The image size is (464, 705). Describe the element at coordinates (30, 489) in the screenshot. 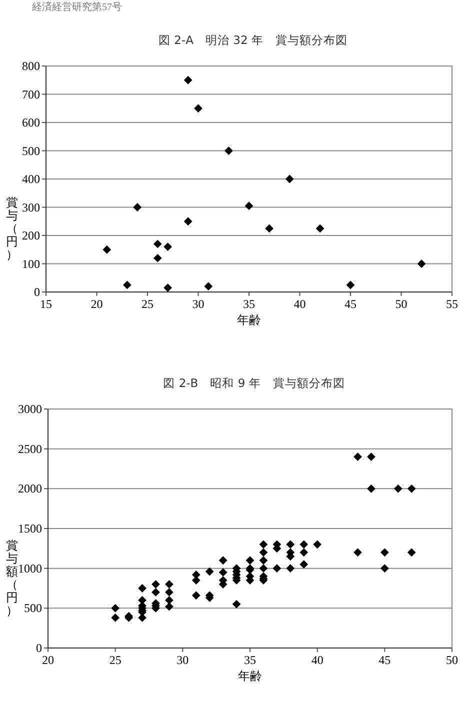

I see `y-tick-label: 2000` at that location.